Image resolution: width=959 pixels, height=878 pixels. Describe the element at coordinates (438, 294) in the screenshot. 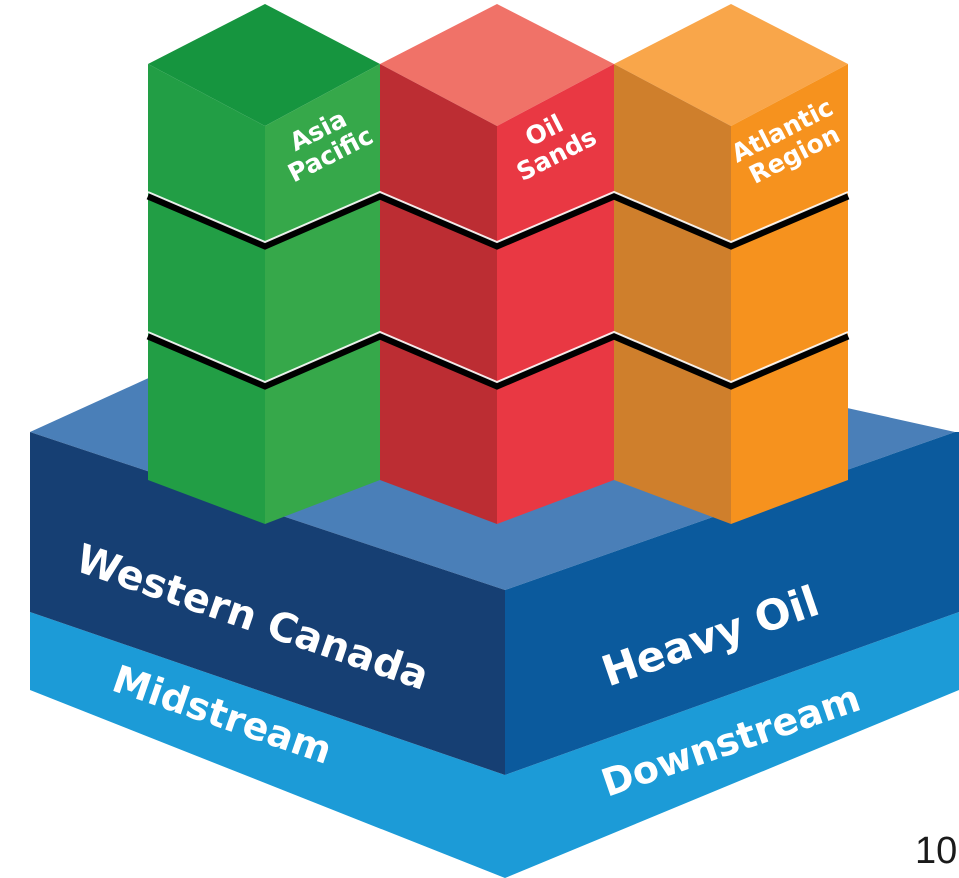

I see `red-left-face` at that location.